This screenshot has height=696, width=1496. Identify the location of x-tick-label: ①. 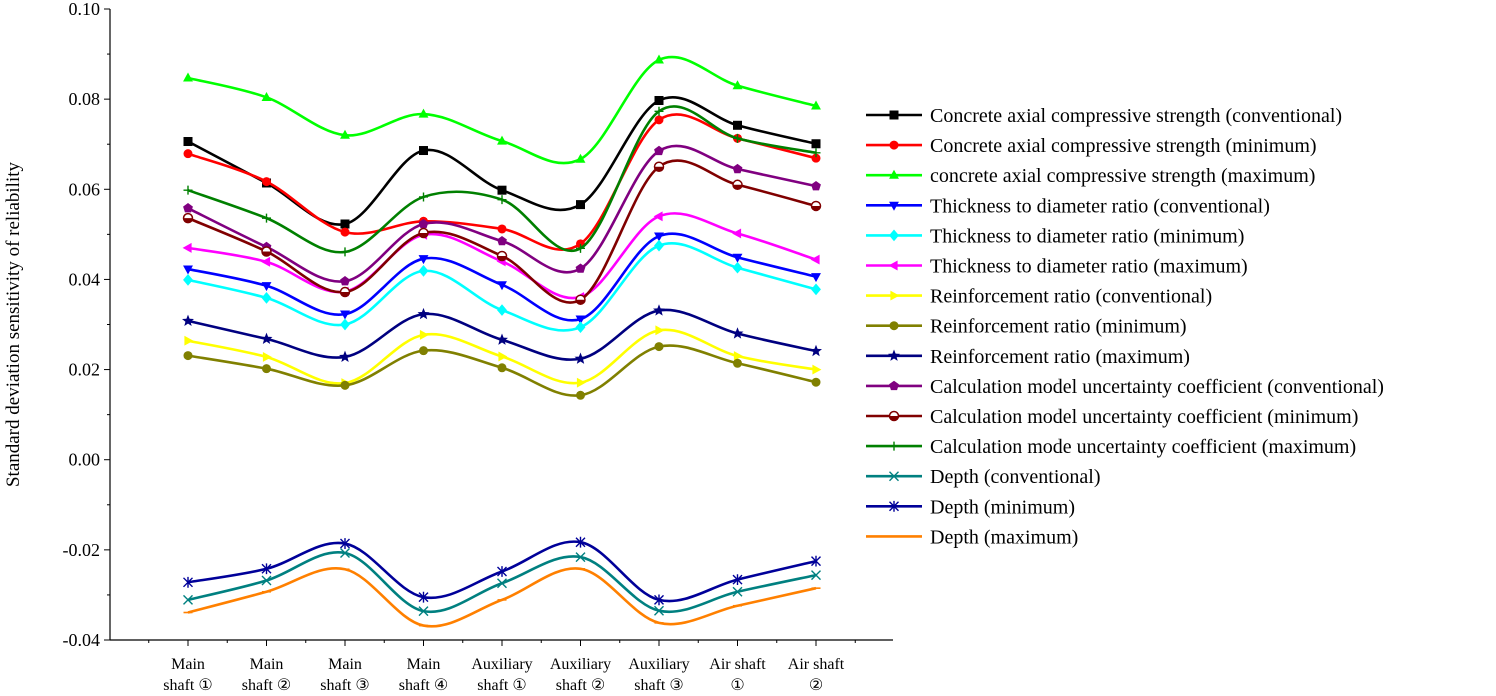
(737, 685).